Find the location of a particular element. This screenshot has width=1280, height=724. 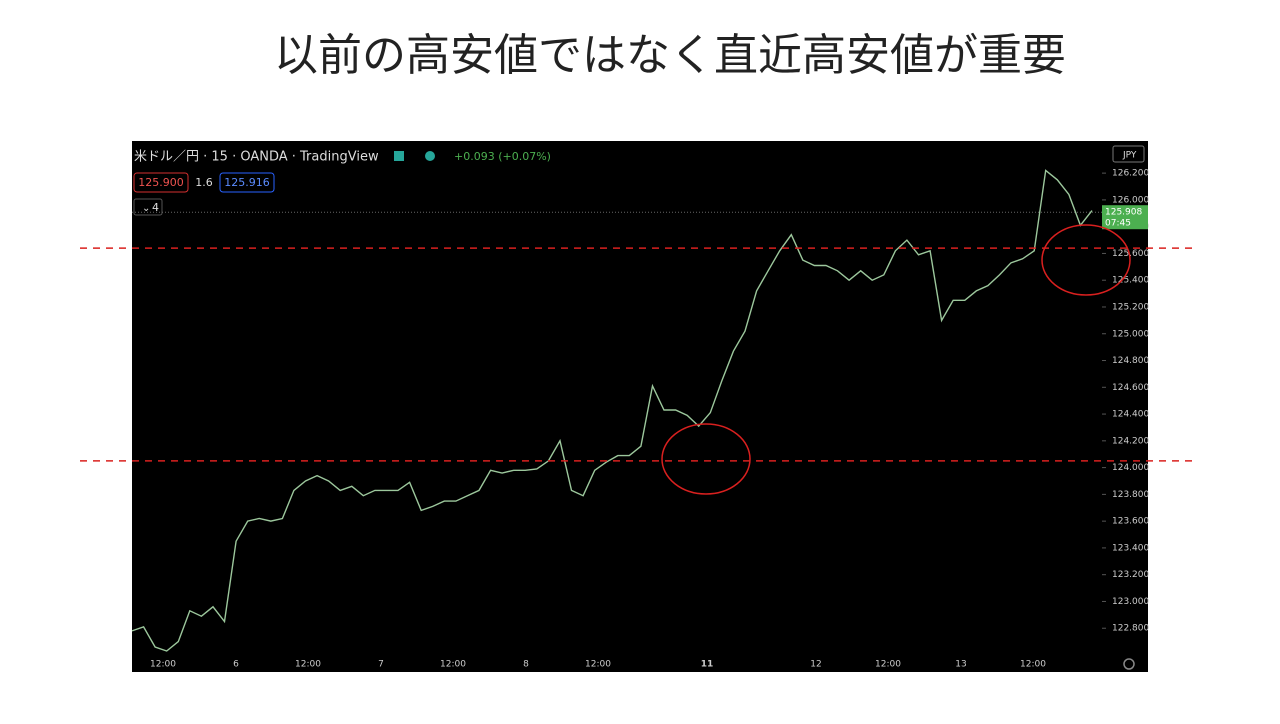

x-tick-label: 6 is located at coordinates (236, 665).